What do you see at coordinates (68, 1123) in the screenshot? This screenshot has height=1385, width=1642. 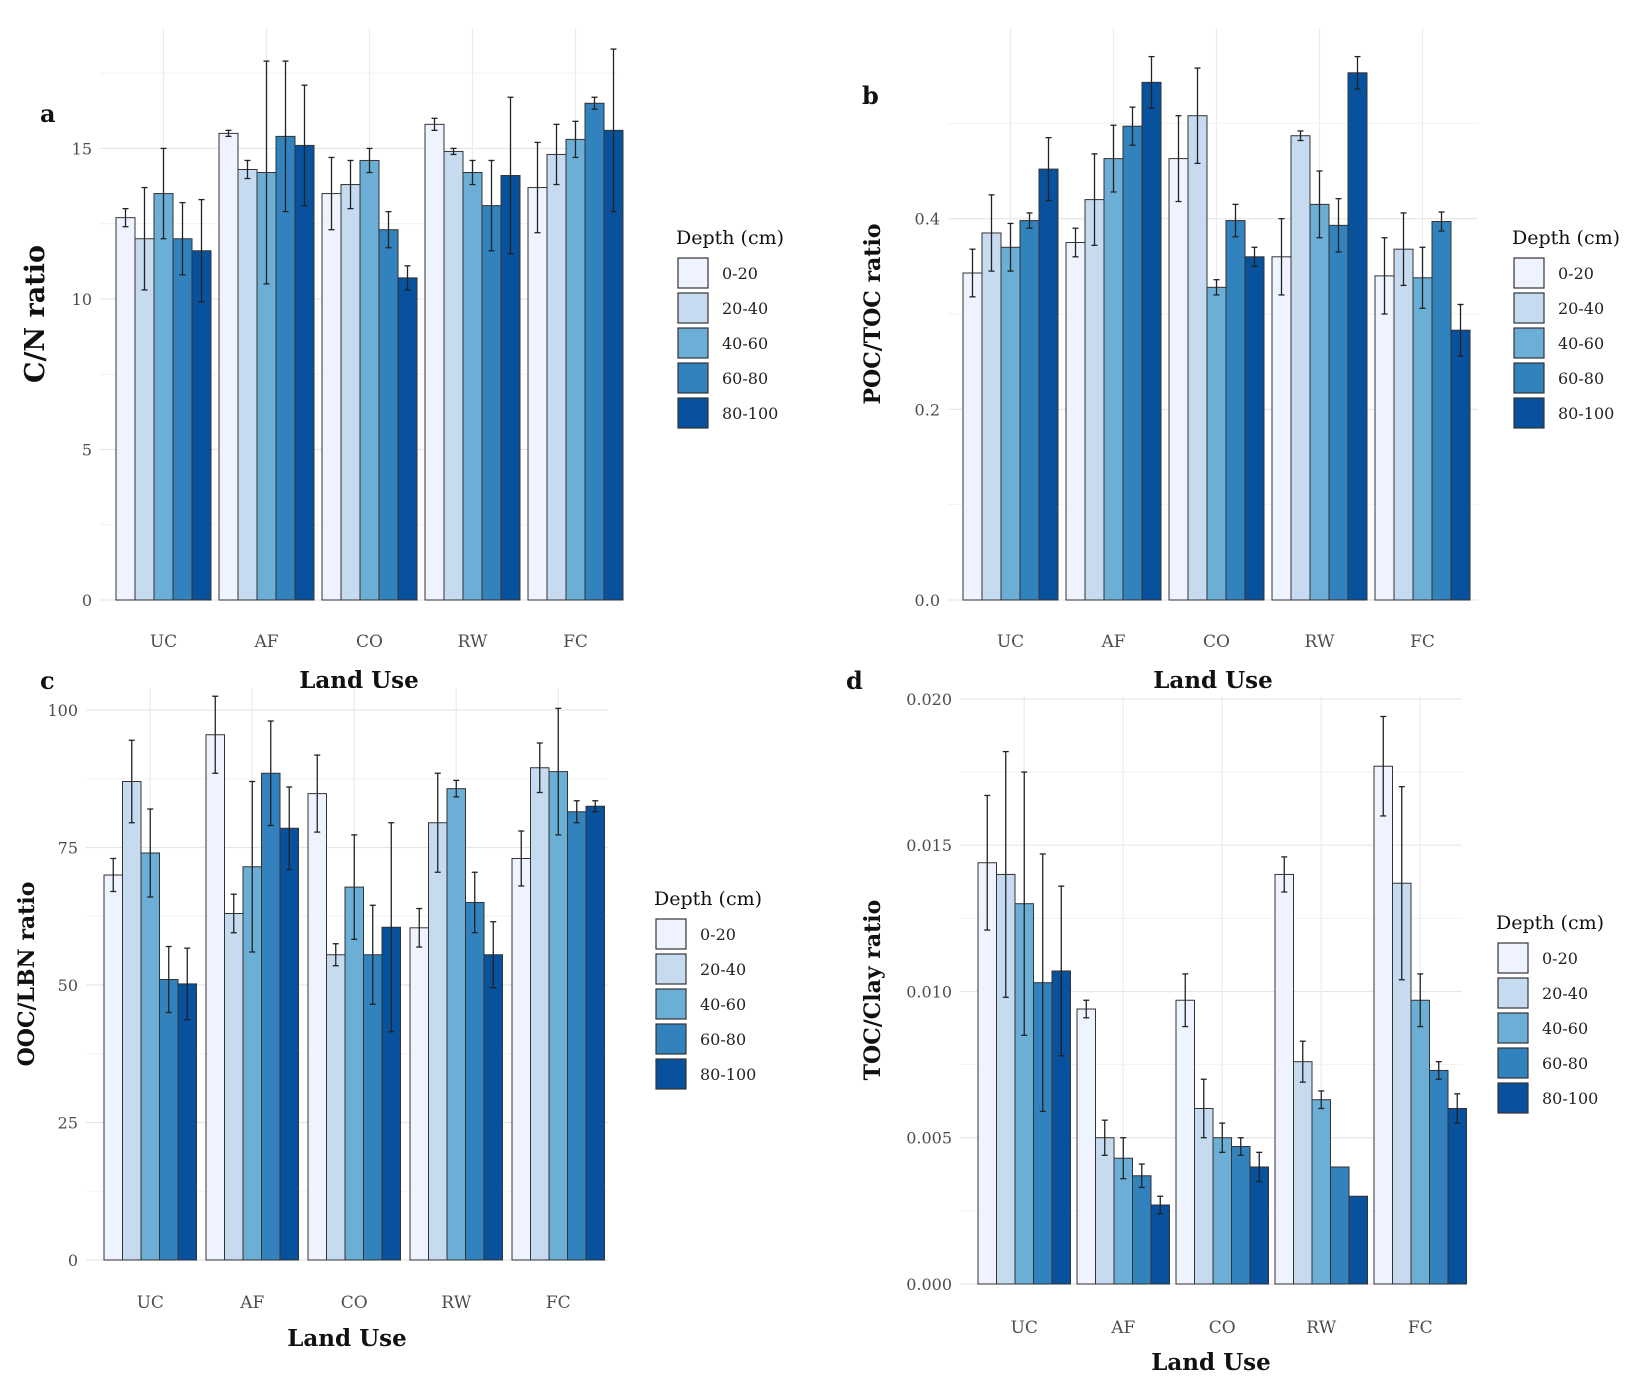 I see `y-tick-label: 25` at bounding box center [68, 1123].